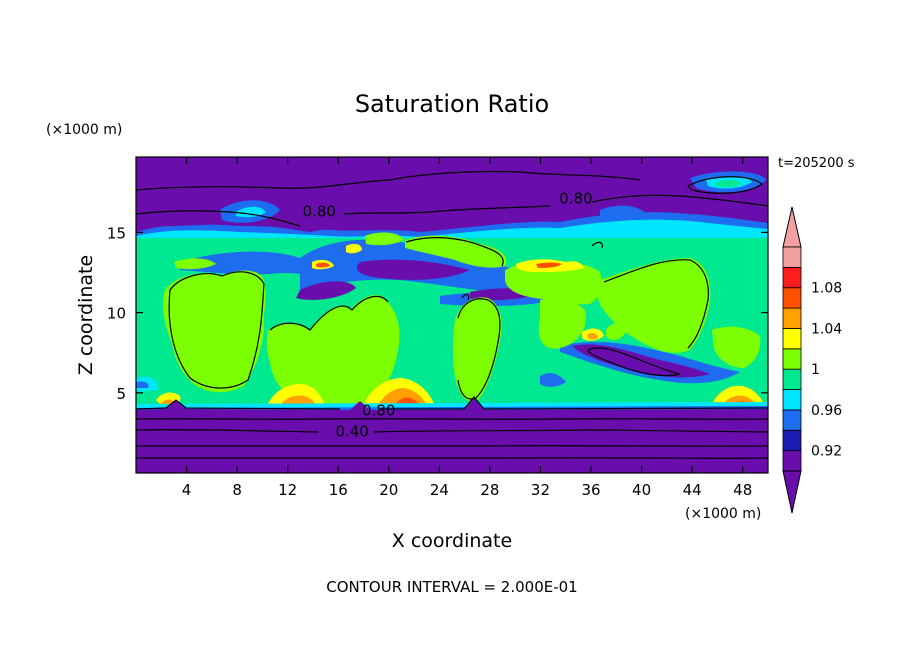 The height and width of the screenshot is (654, 904). I want to click on x-tick-label: 20, so click(388, 490).